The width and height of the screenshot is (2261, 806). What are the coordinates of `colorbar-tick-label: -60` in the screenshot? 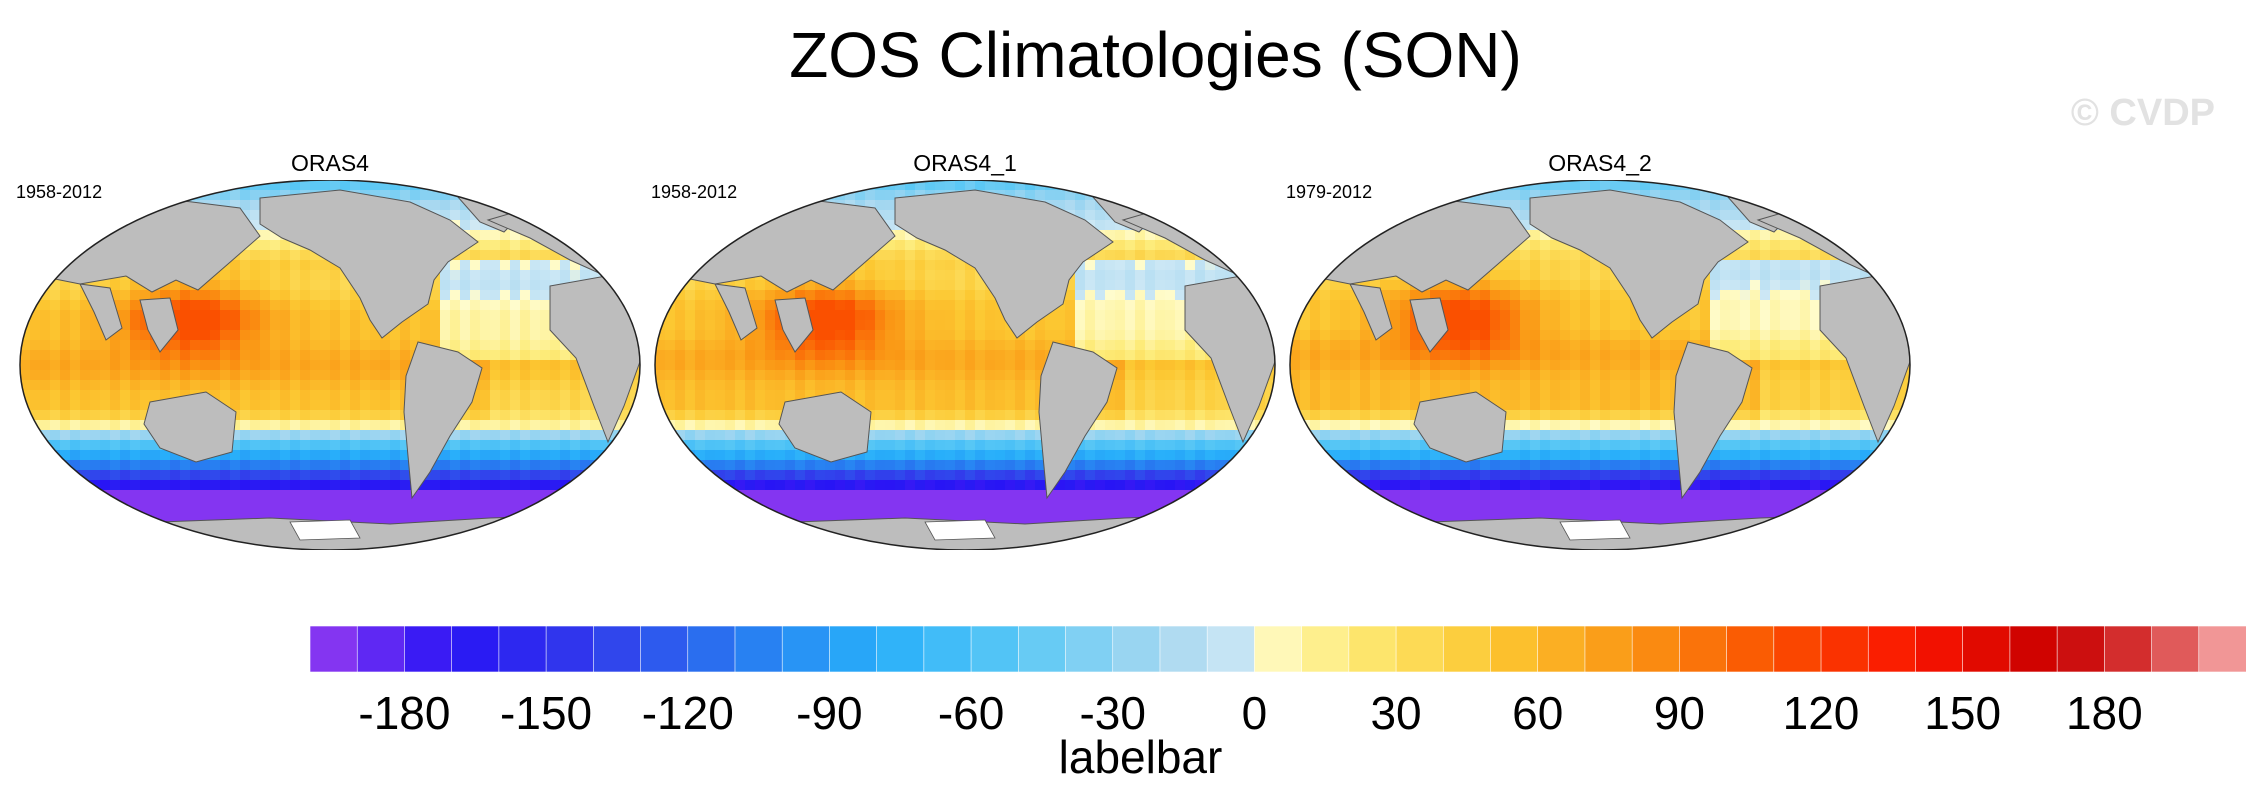 It's located at (971, 713).